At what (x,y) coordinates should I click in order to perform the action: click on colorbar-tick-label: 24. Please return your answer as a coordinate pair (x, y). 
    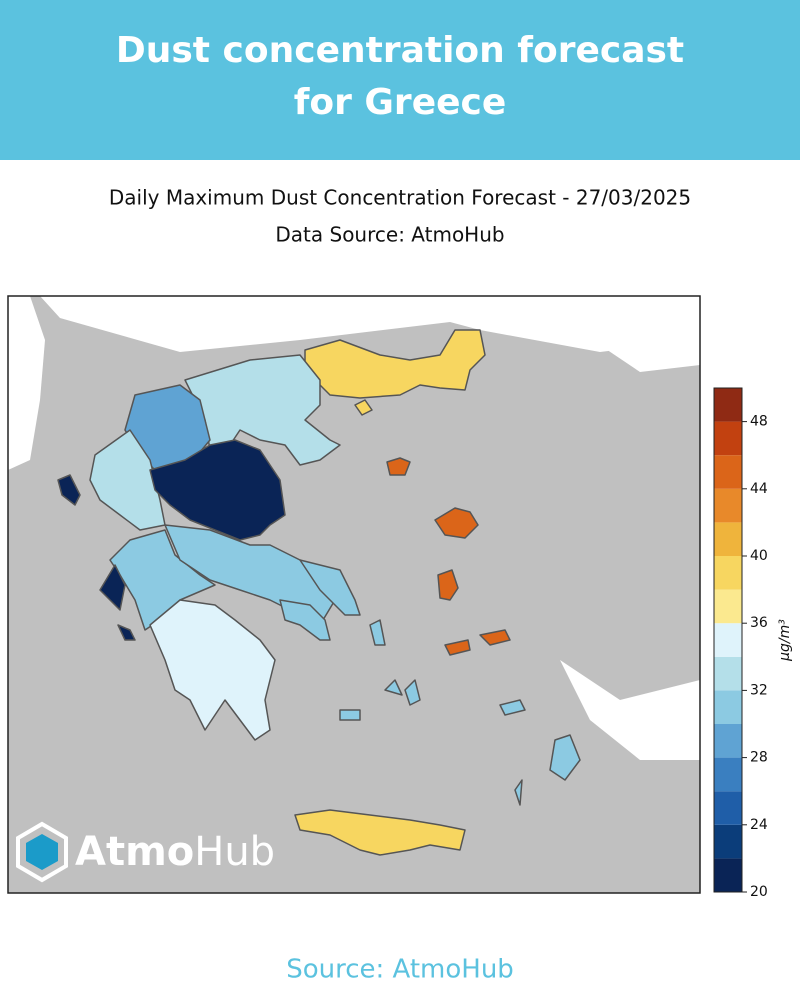
    Looking at the image, I should click on (759, 825).